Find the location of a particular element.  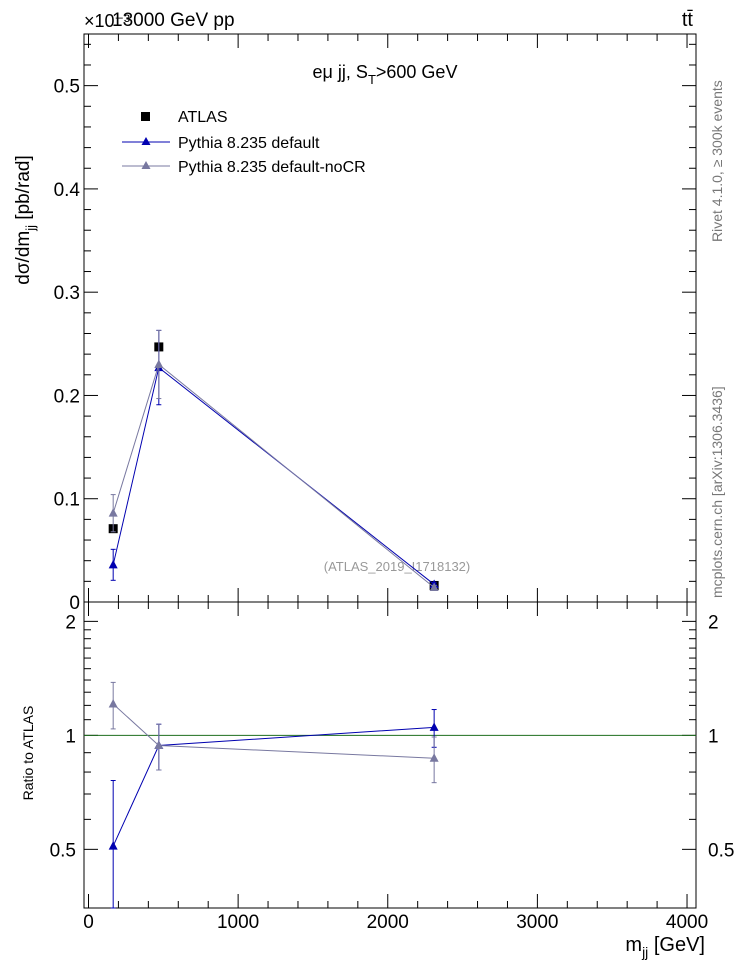

ratio-line-pythia-8-235-default is located at coordinates (273, 786).